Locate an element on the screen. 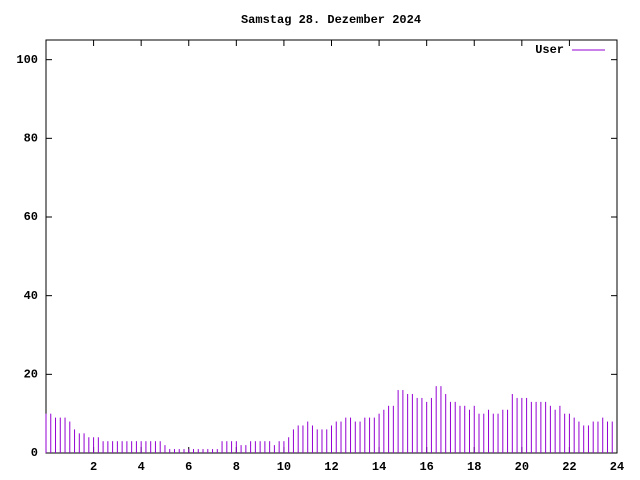 The image size is (640, 480). x-tick-label: 12 is located at coordinates (331, 467).